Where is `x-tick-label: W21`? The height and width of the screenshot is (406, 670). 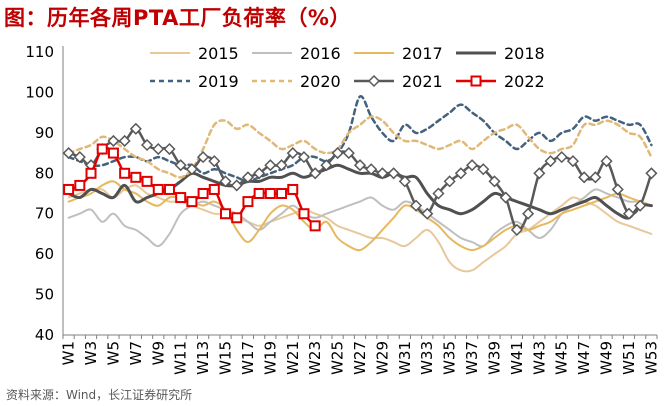 x-tick-label: W21 is located at coordinates (293, 358).